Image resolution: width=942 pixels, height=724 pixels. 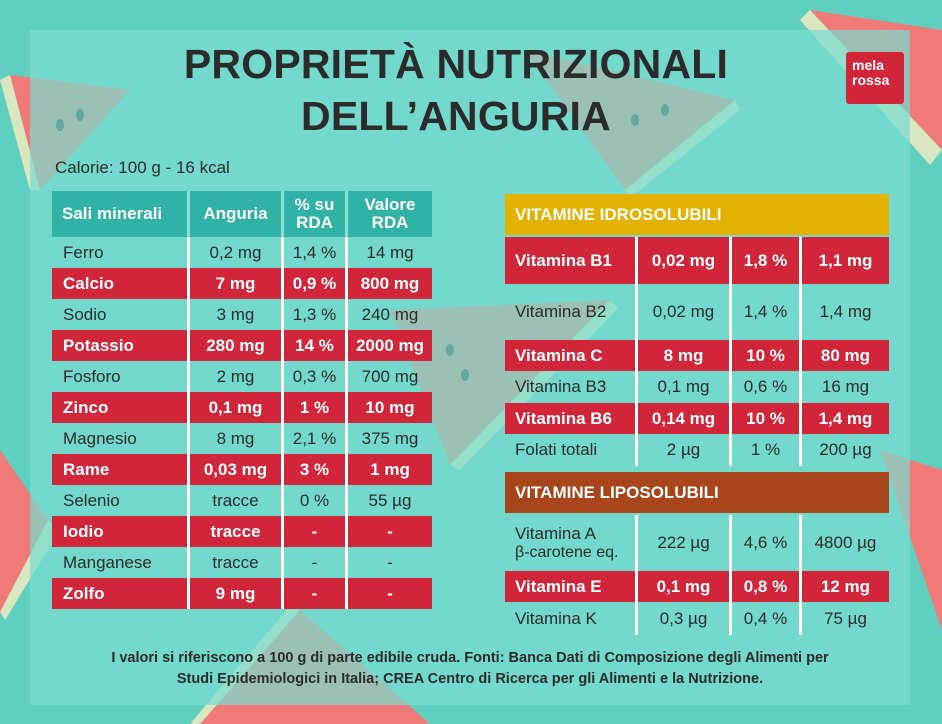 What do you see at coordinates (390, 252) in the screenshot?
I see `mineral-rda: 14 mg` at bounding box center [390, 252].